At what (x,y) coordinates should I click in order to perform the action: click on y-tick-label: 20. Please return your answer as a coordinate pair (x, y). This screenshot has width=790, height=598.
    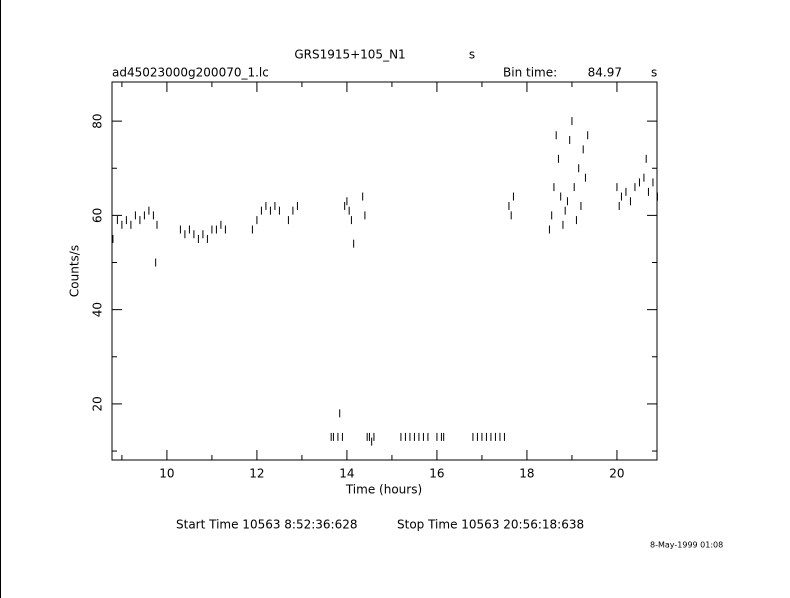
    Looking at the image, I should click on (98, 403).